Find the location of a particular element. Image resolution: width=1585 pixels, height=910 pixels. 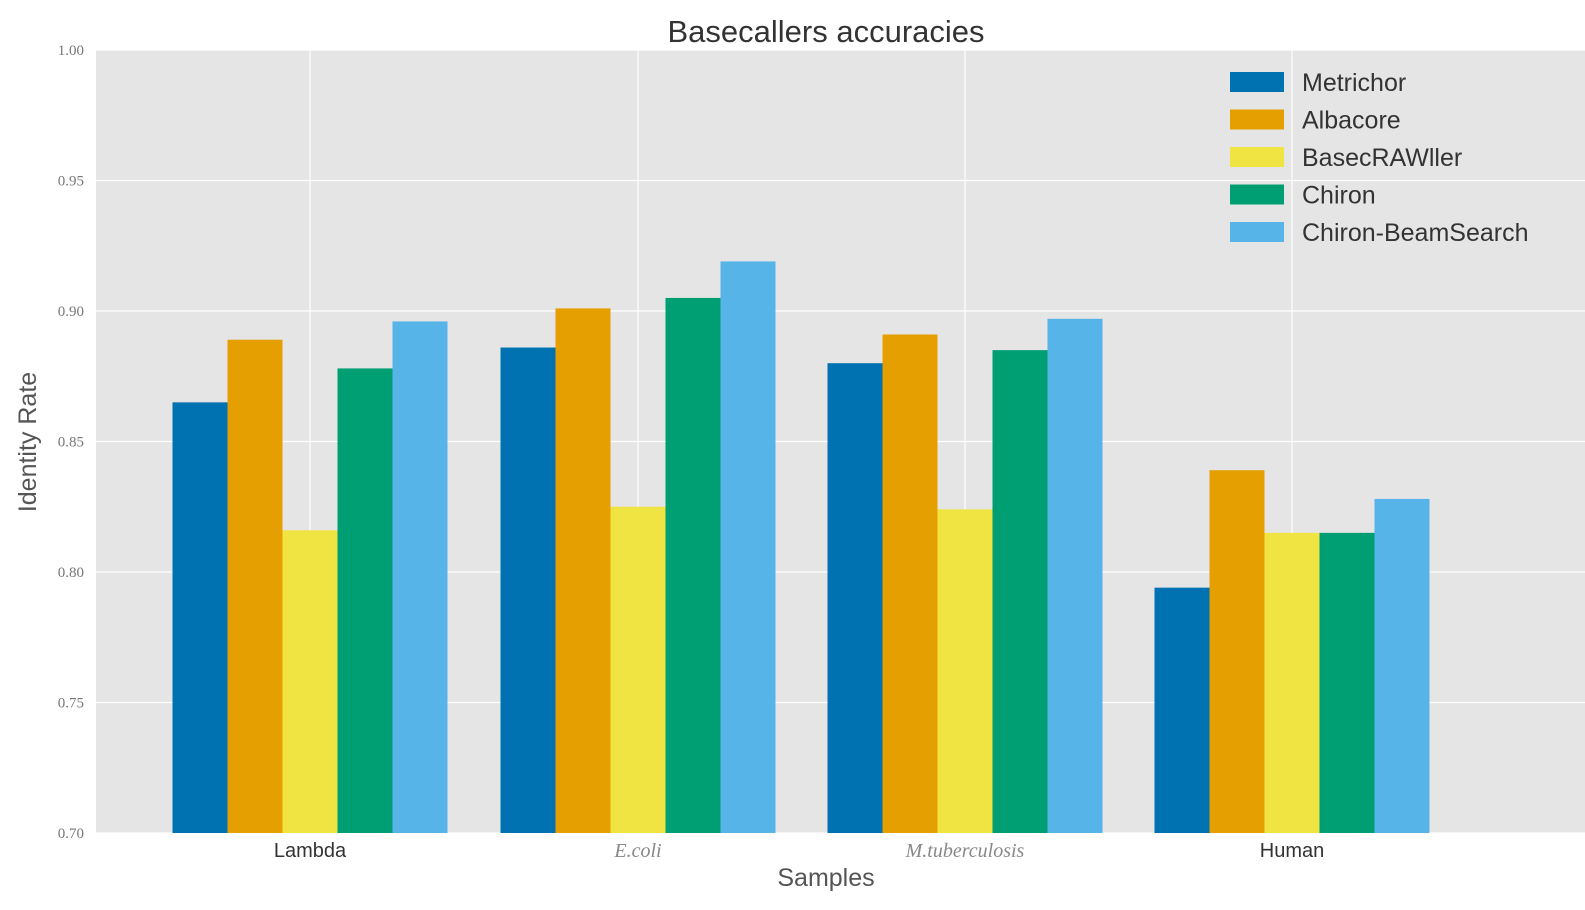

y-axis-ticks: 0.70 0.75 0.80 0.85 0.90 0.95 1.00 is located at coordinates (71, 442).